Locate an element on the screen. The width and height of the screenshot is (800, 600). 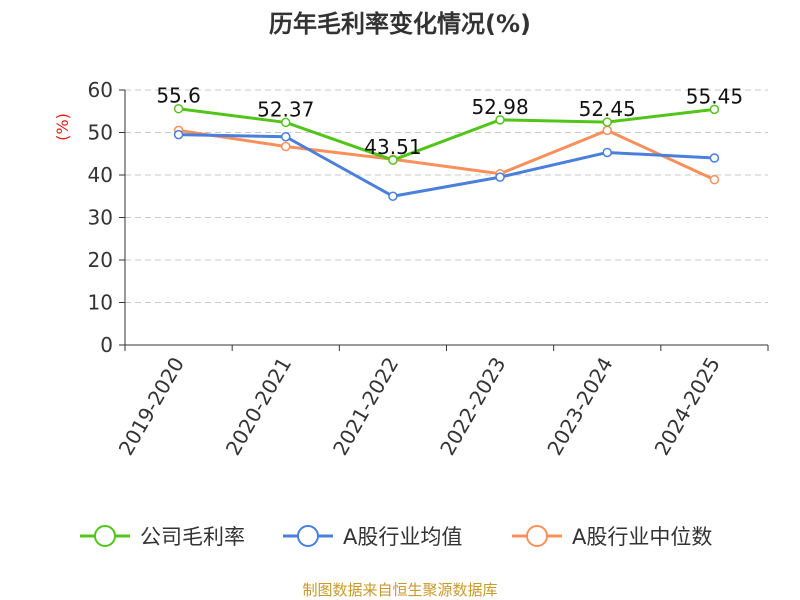
legend-label: 公司毛利率 is located at coordinates (192, 537).